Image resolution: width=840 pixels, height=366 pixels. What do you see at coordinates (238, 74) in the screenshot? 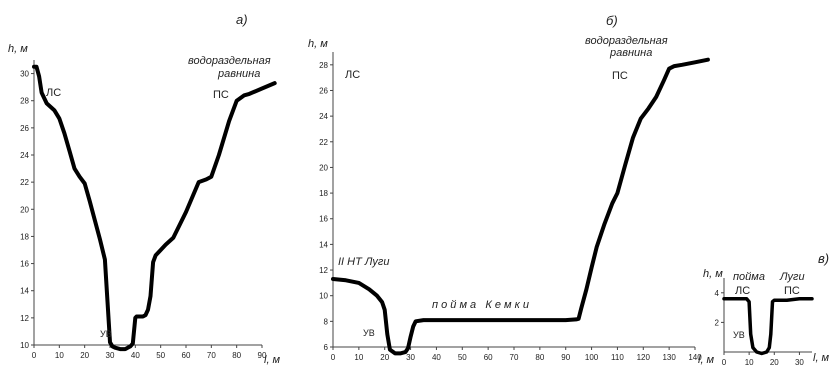
I see `panel-a-plain-2: равнина` at bounding box center [238, 74].